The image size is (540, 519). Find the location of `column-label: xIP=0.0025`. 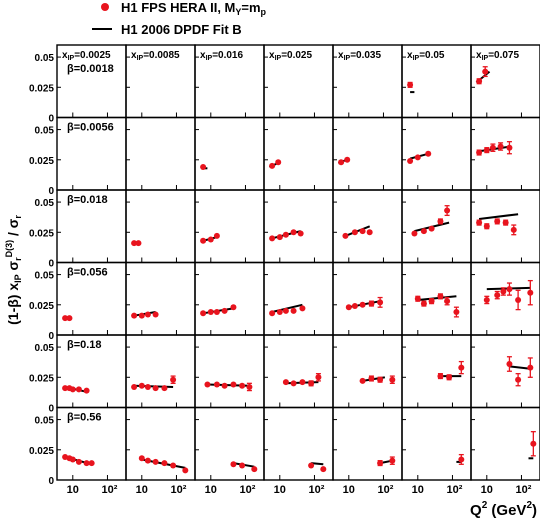

column-label: xIP=0.0025 is located at coordinates (86, 56).